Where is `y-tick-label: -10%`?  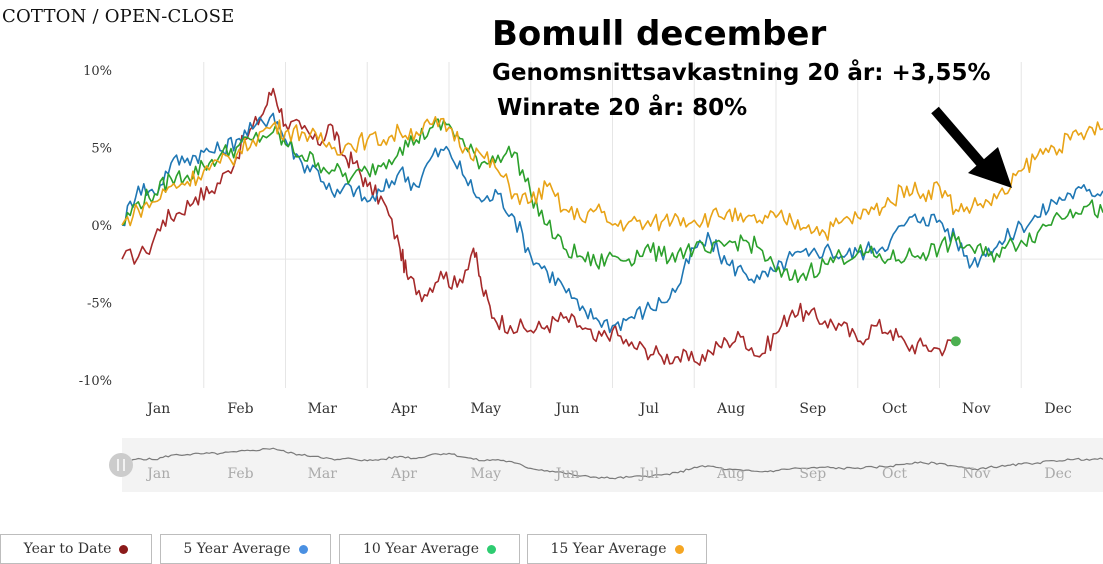 y-tick-label: -10% is located at coordinates (95, 381).